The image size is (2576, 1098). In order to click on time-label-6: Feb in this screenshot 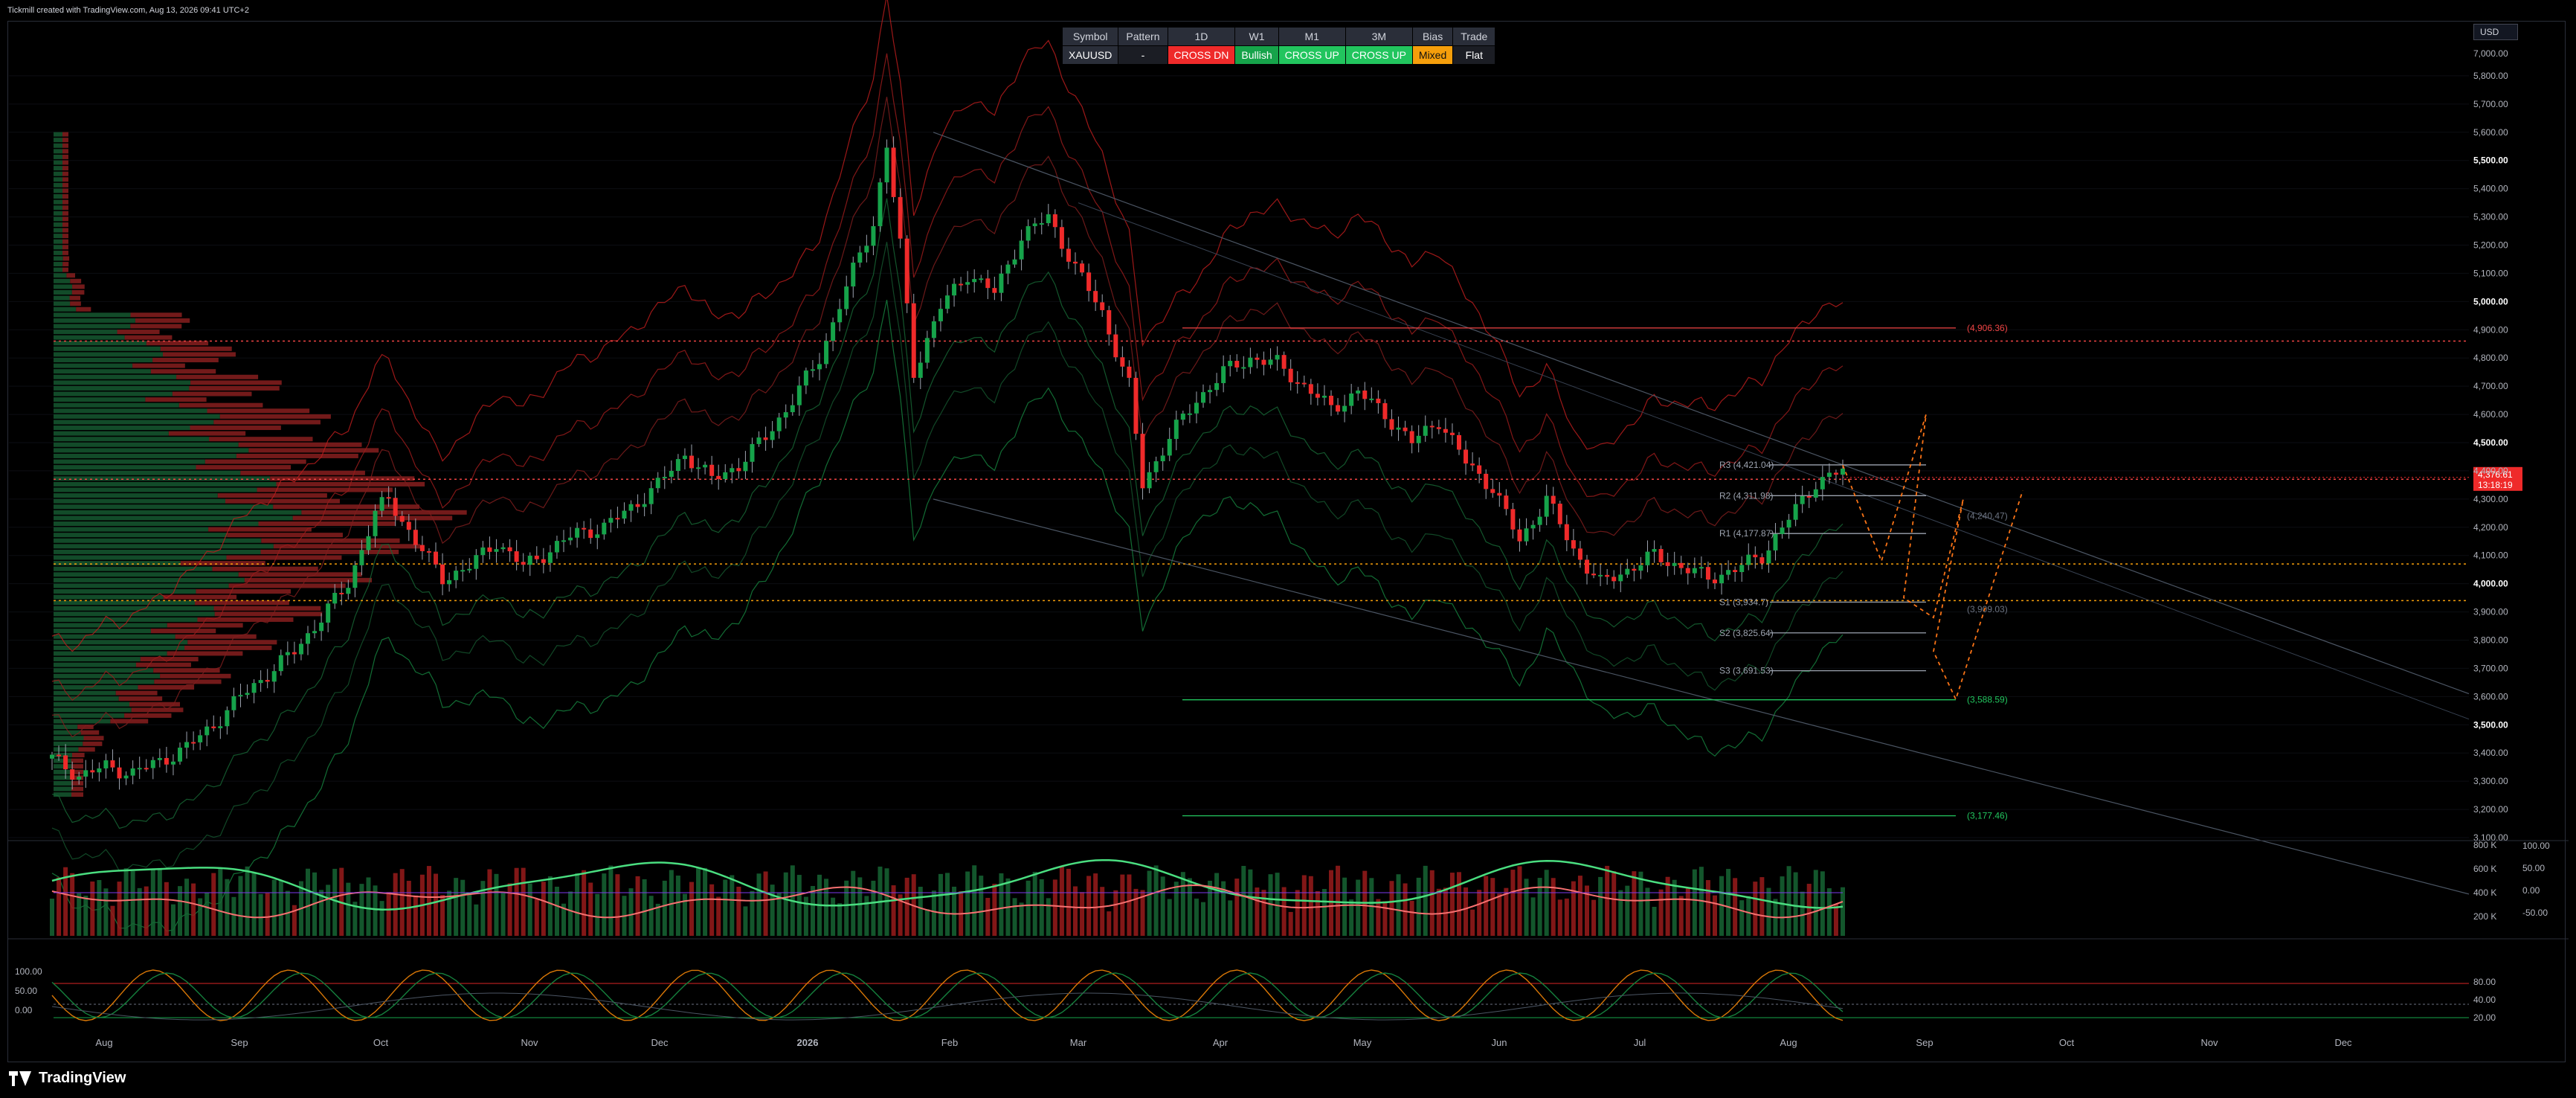, I will do `click(949, 1042)`.